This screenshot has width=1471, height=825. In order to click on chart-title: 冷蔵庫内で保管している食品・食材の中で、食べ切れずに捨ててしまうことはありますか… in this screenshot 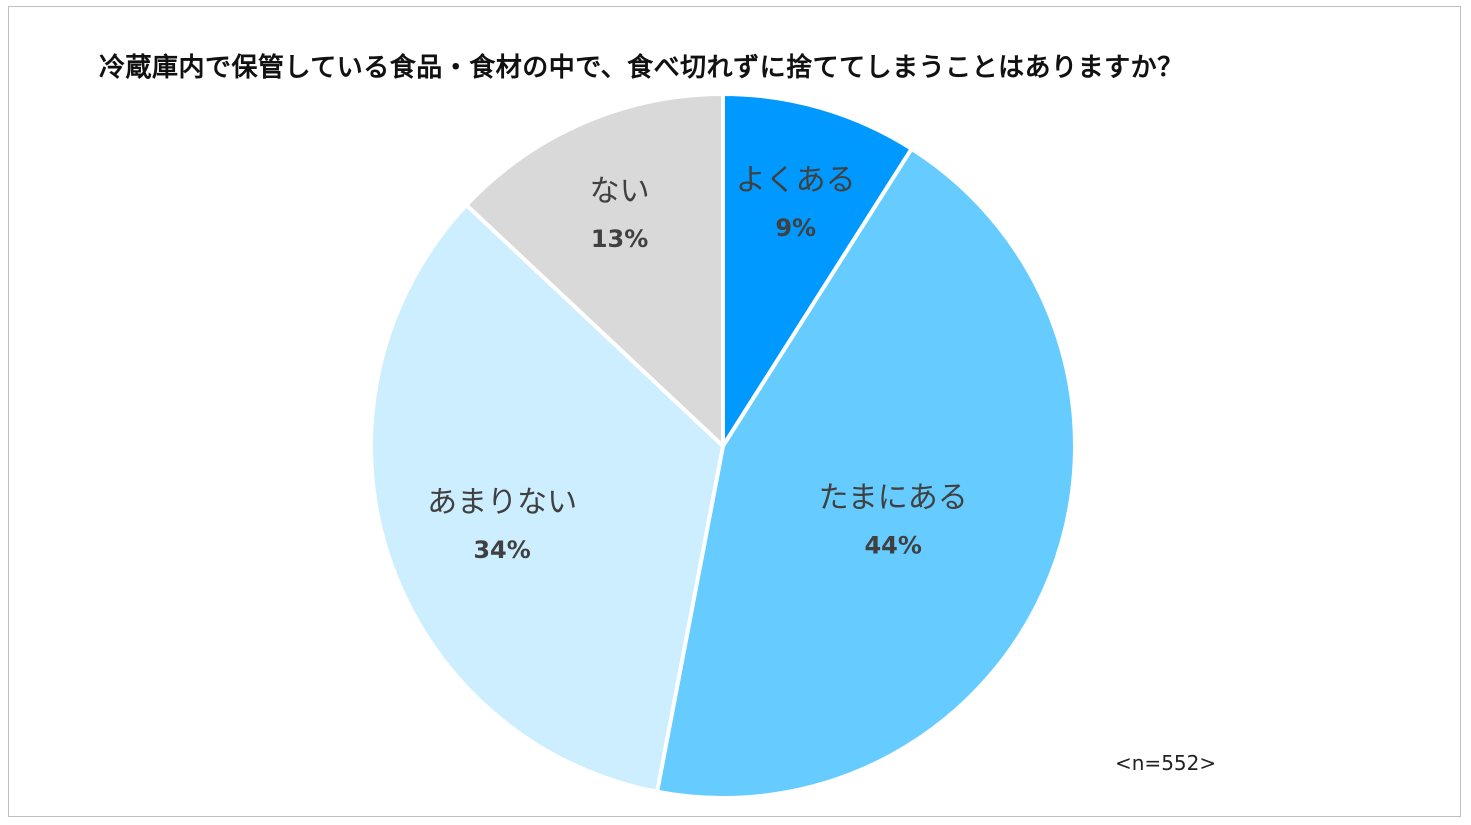, I will do `click(641, 68)`.